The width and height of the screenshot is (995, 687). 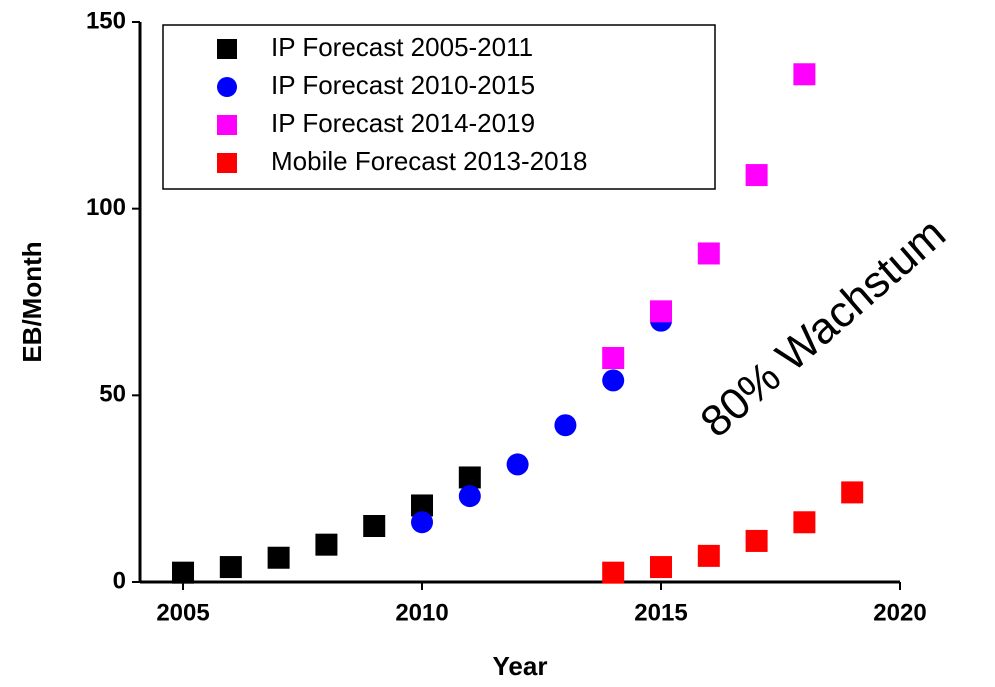 I want to click on legend-label: IP Forecast 2014-2019, so click(x=403, y=123).